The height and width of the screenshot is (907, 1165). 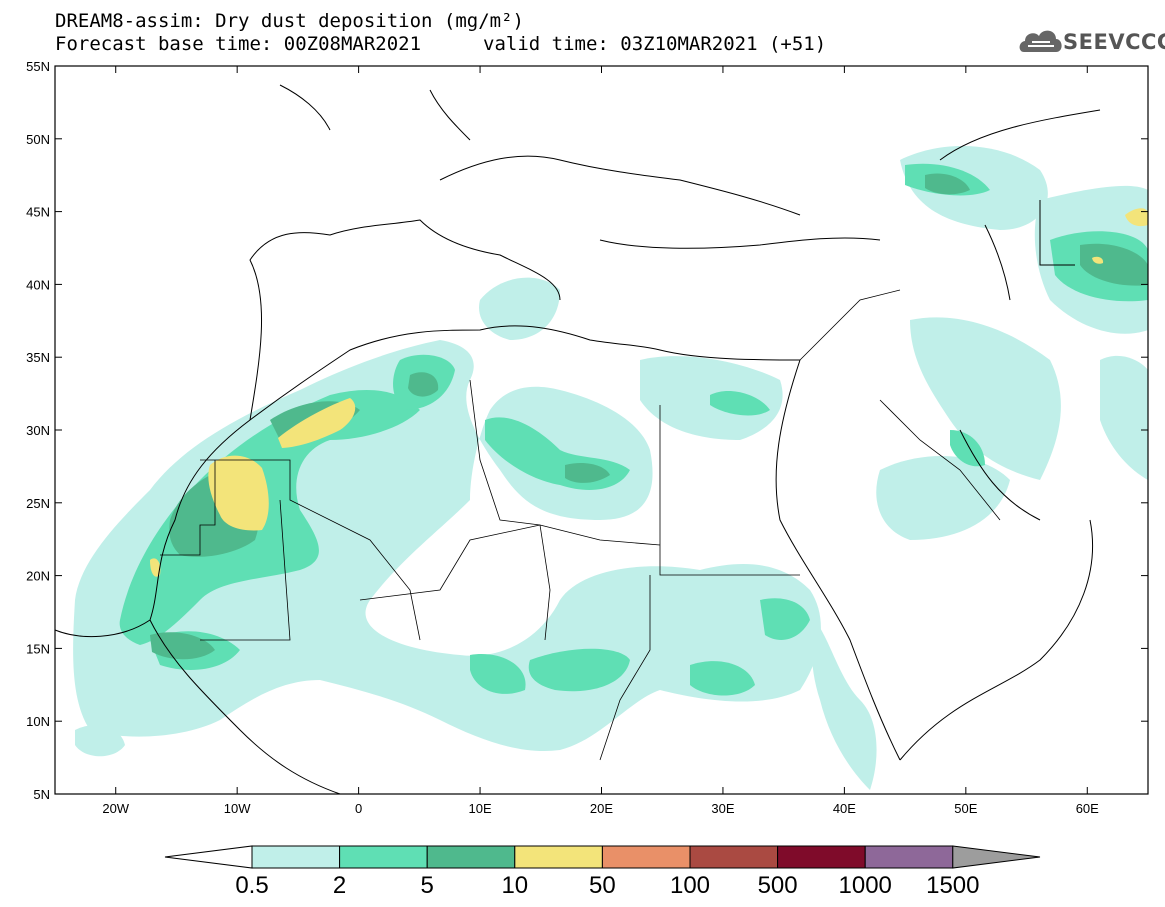 I want to click on colorbar-label: 10, so click(x=514, y=885).